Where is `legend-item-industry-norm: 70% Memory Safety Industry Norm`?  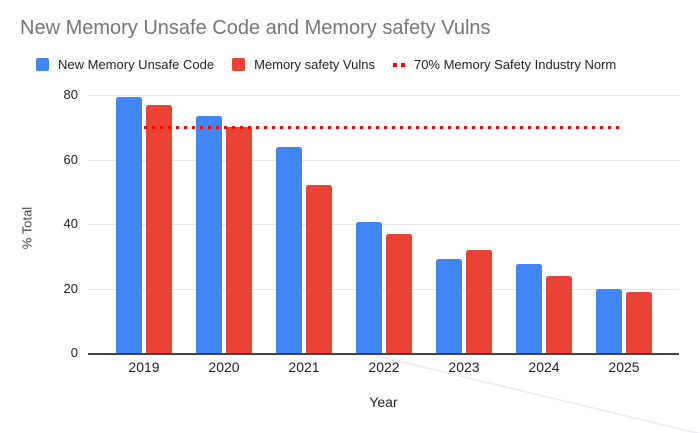 legend-item-industry-norm: 70% Memory Safety Industry Norm is located at coordinates (504, 64).